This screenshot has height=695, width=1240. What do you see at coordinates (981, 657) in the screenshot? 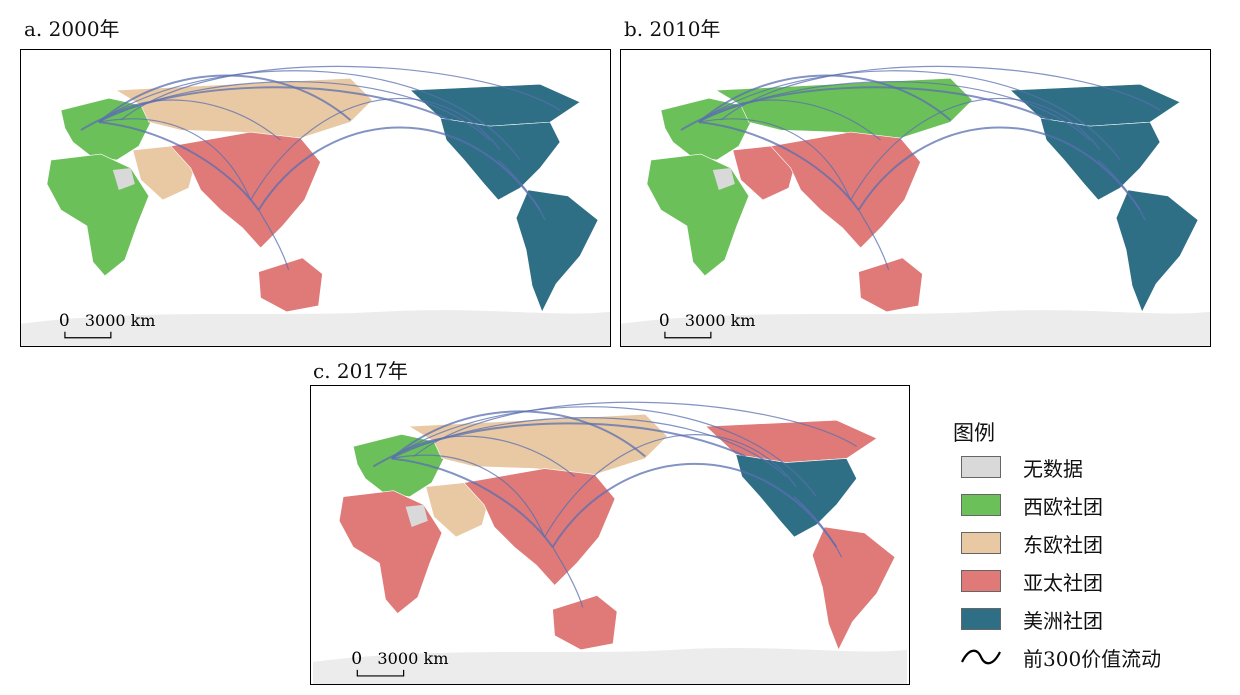
I see `flow-line-icon` at bounding box center [981, 657].